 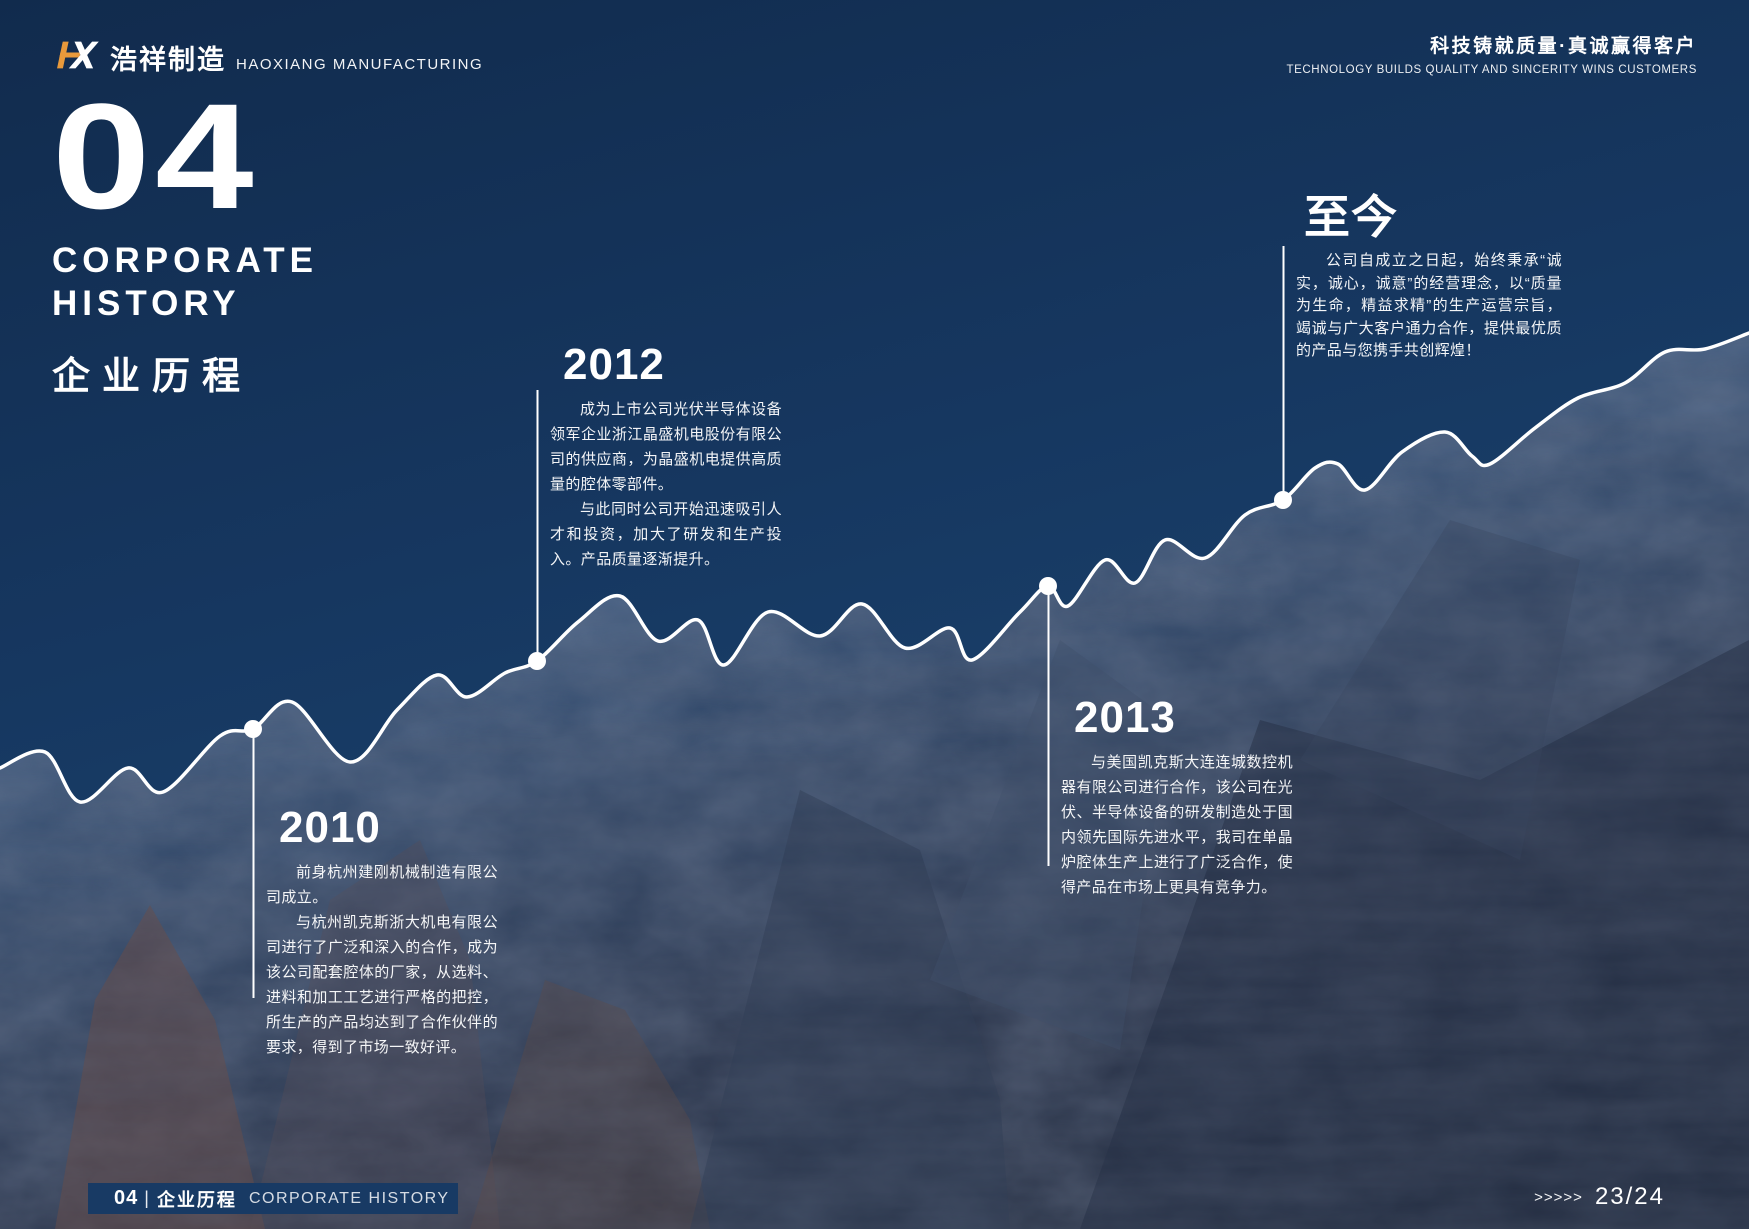 I want to click on slogan-cn: 科技铸就质量·真诚赢得客户, so click(x=1563, y=46).